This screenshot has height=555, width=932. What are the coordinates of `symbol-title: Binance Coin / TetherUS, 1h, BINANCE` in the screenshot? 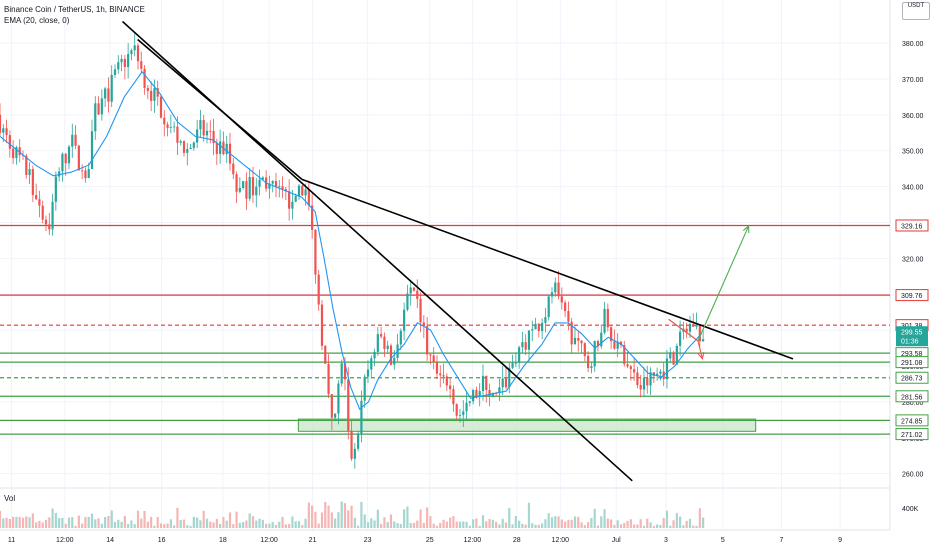 It's located at (74, 9).